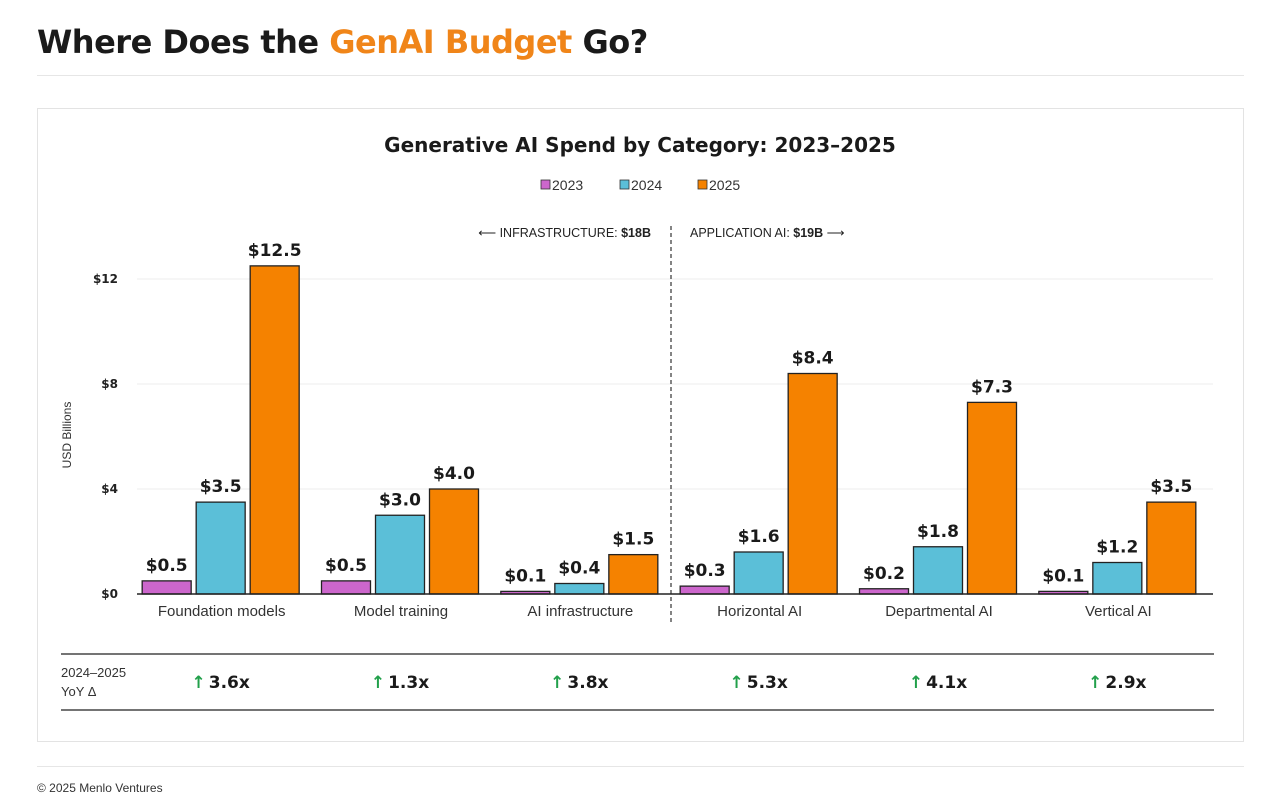 The width and height of the screenshot is (1280, 811). I want to click on yoy-label-line1: 2024–2025, so click(93, 672).